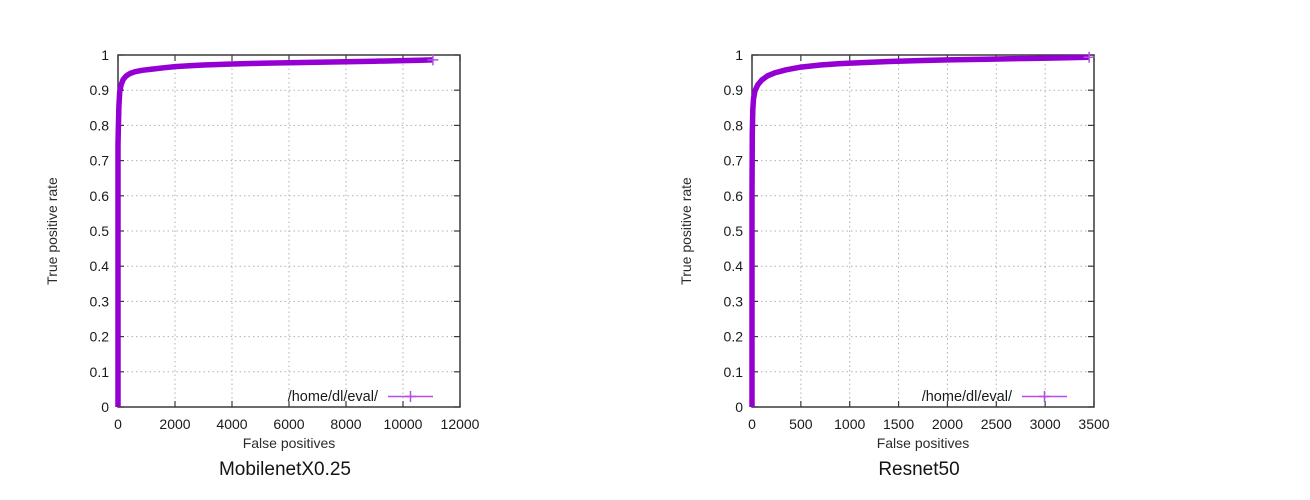  What do you see at coordinates (285, 469) in the screenshot?
I see `chart-caption: MobilenetX0.25` at bounding box center [285, 469].